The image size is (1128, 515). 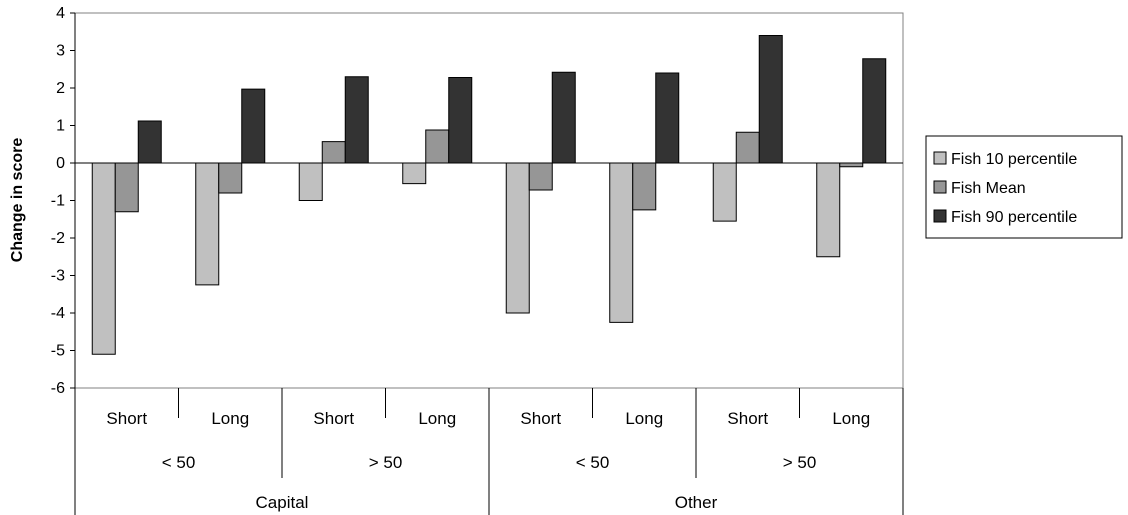 What do you see at coordinates (60, 13) in the screenshot?
I see `y-tick-label: 4` at bounding box center [60, 13].